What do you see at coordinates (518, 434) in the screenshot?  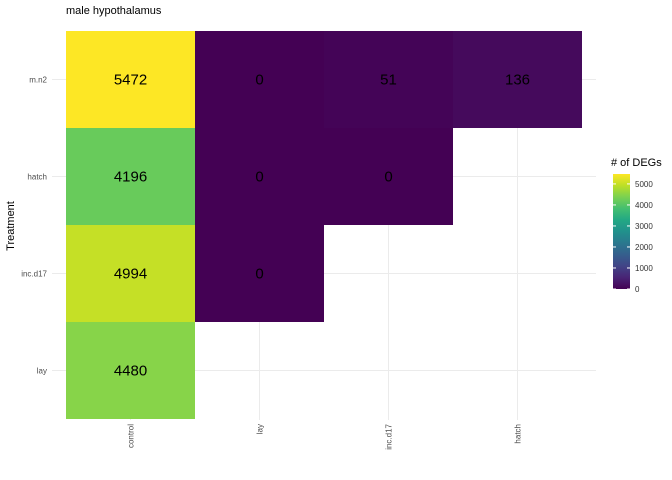 I see `x-tick-label: hatch` at bounding box center [518, 434].